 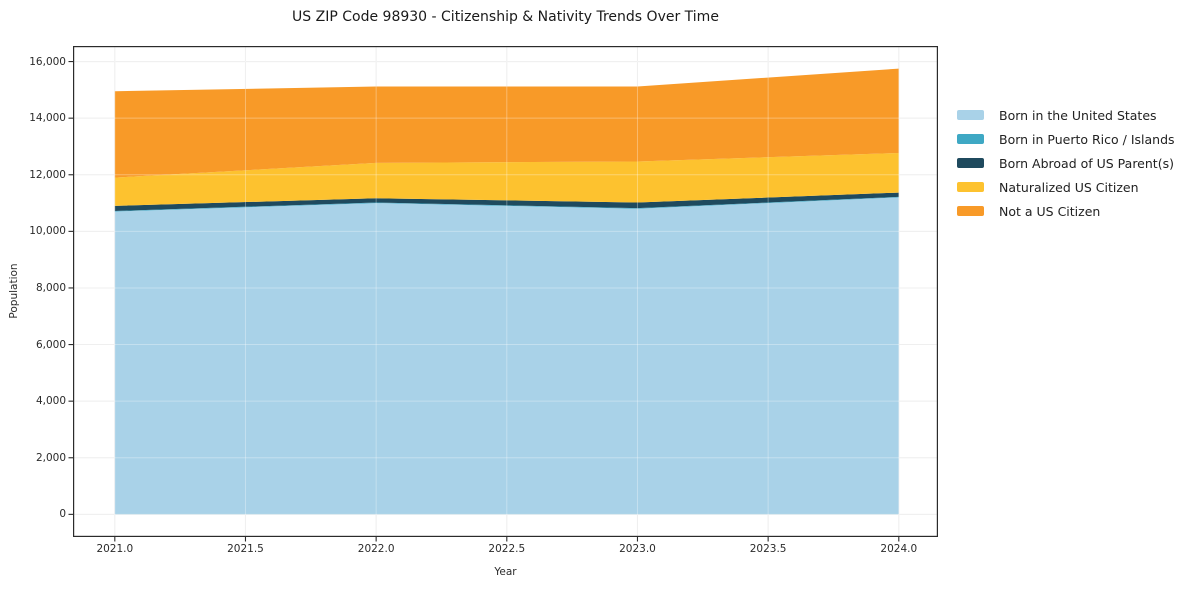 What do you see at coordinates (1087, 139) in the screenshot?
I see `legend-label: Born in Puerto Rico / Islands` at bounding box center [1087, 139].